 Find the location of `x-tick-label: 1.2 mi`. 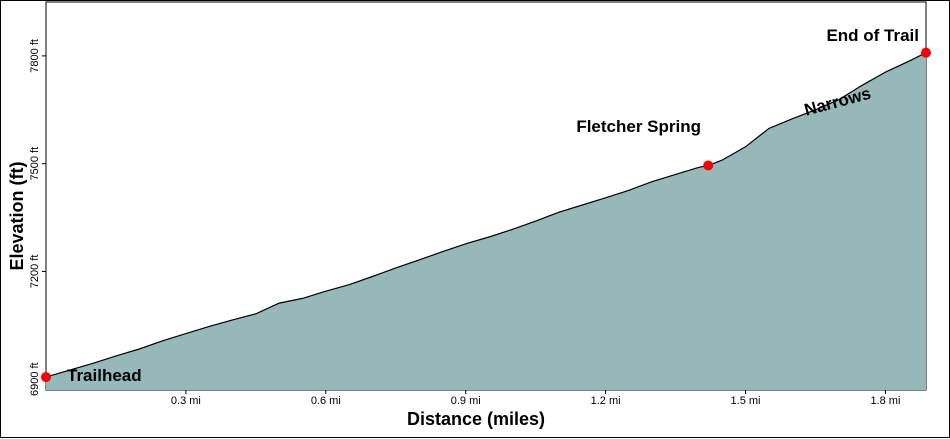

x-tick-label: 1.2 mi is located at coordinates (606, 401).